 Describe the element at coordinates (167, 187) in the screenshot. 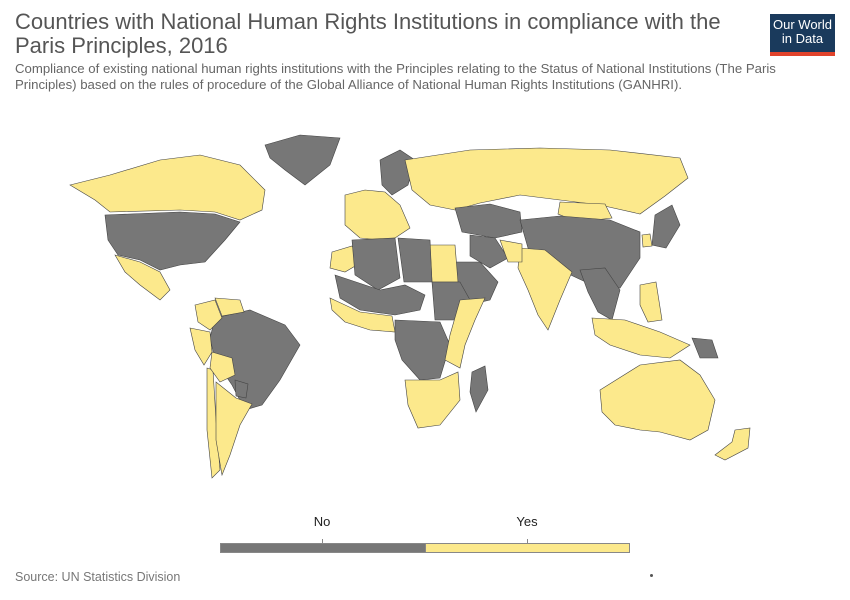

I see `region-canada` at that location.